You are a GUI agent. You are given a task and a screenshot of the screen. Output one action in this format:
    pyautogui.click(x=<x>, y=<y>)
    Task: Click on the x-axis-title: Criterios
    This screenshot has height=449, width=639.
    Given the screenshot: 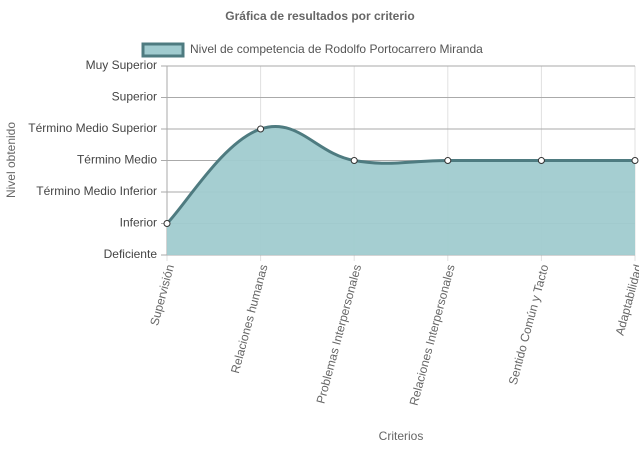 What is the action you would take?
    pyautogui.click(x=401, y=436)
    